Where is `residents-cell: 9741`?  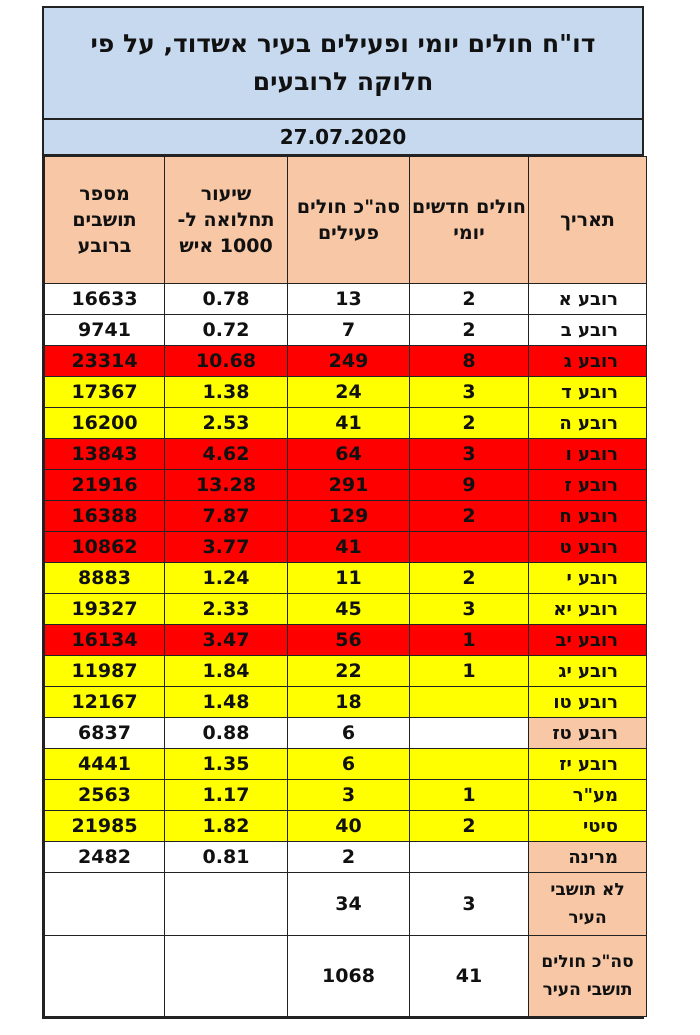
residents-cell: 9741 is located at coordinates (104, 330).